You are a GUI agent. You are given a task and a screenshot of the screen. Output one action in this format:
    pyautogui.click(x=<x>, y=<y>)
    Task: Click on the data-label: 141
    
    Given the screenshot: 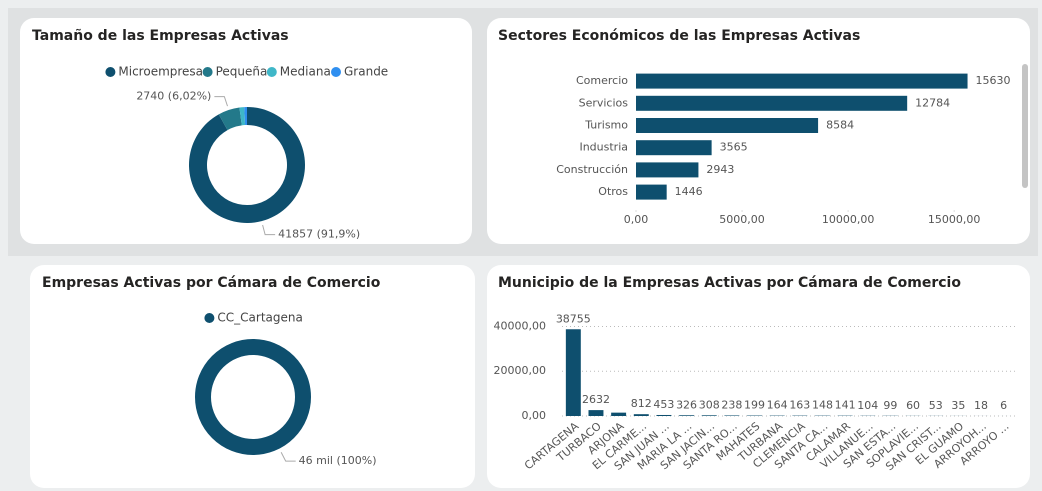 What is the action you would take?
    pyautogui.click(x=845, y=405)
    